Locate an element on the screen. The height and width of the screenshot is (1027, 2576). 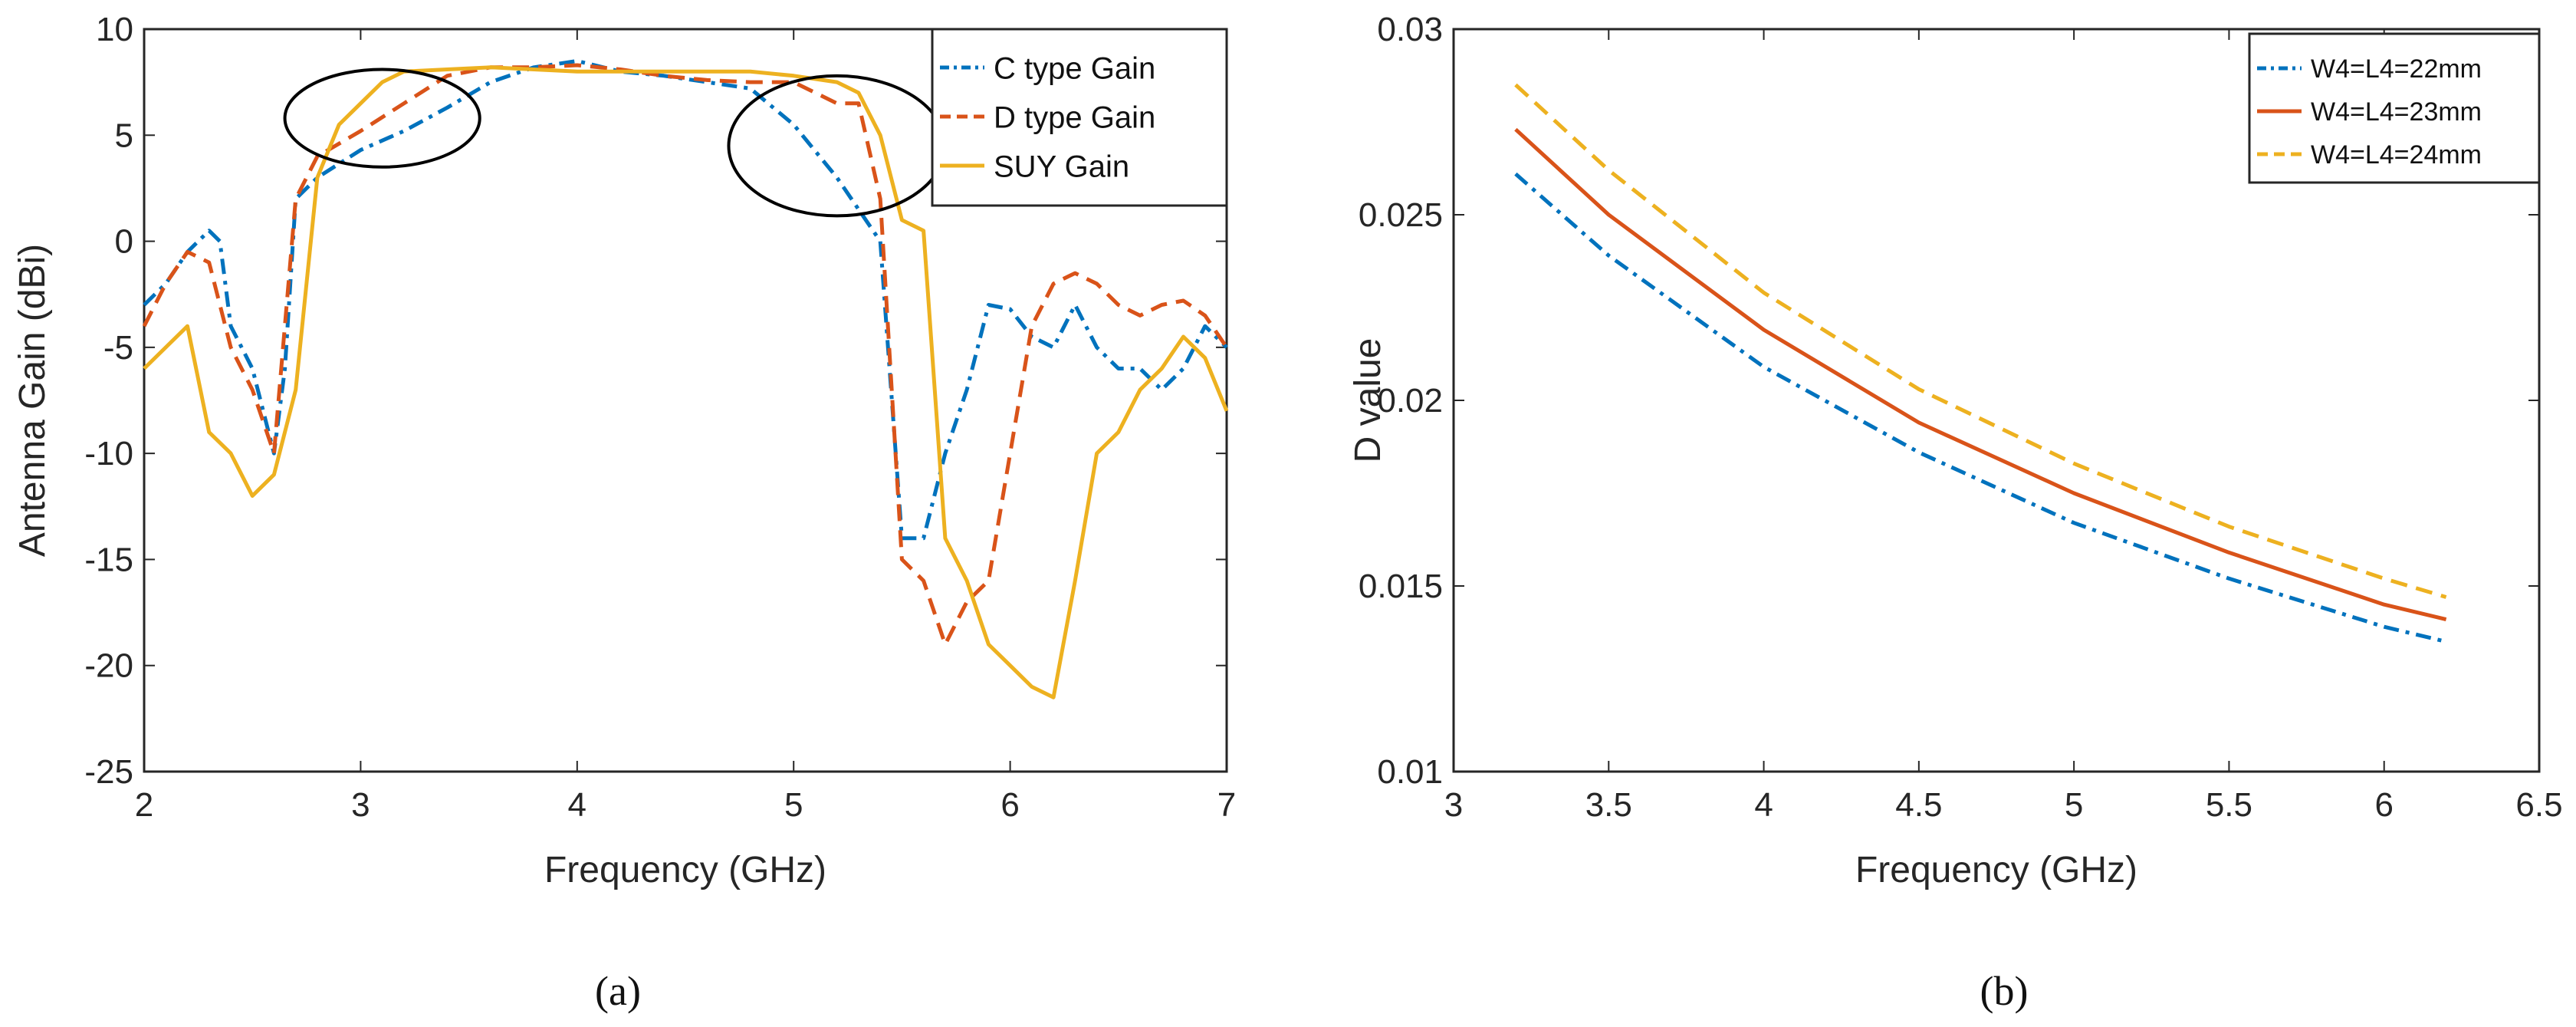
y-tick-label: 10 is located at coordinates (115, 30).